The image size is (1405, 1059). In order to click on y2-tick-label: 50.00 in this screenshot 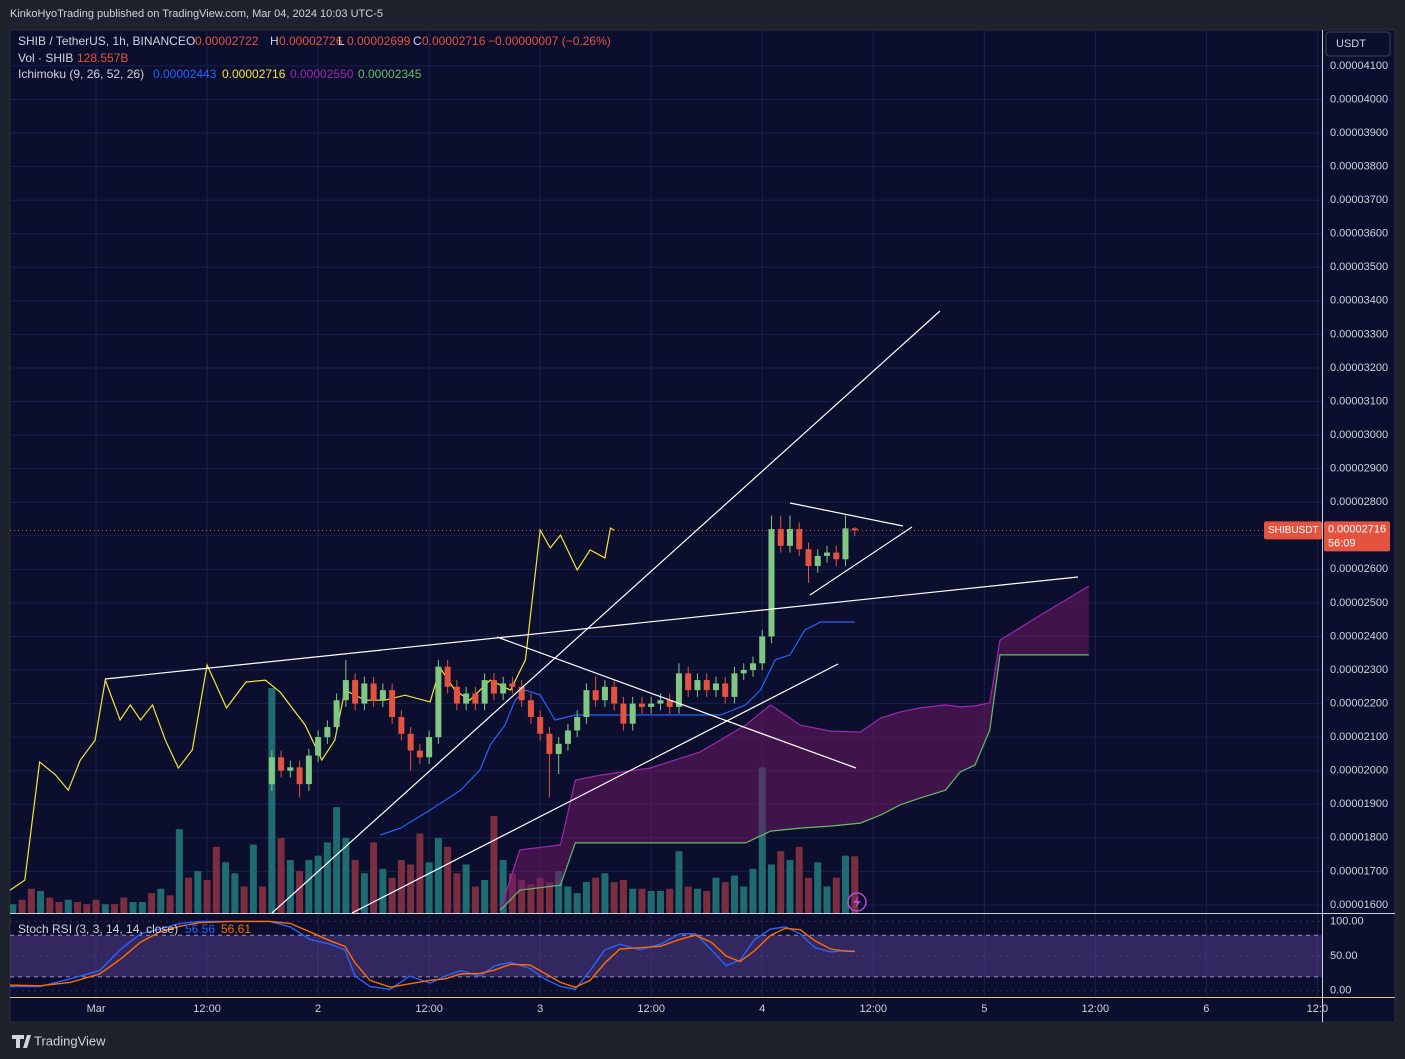, I will do `click(1344, 956)`.